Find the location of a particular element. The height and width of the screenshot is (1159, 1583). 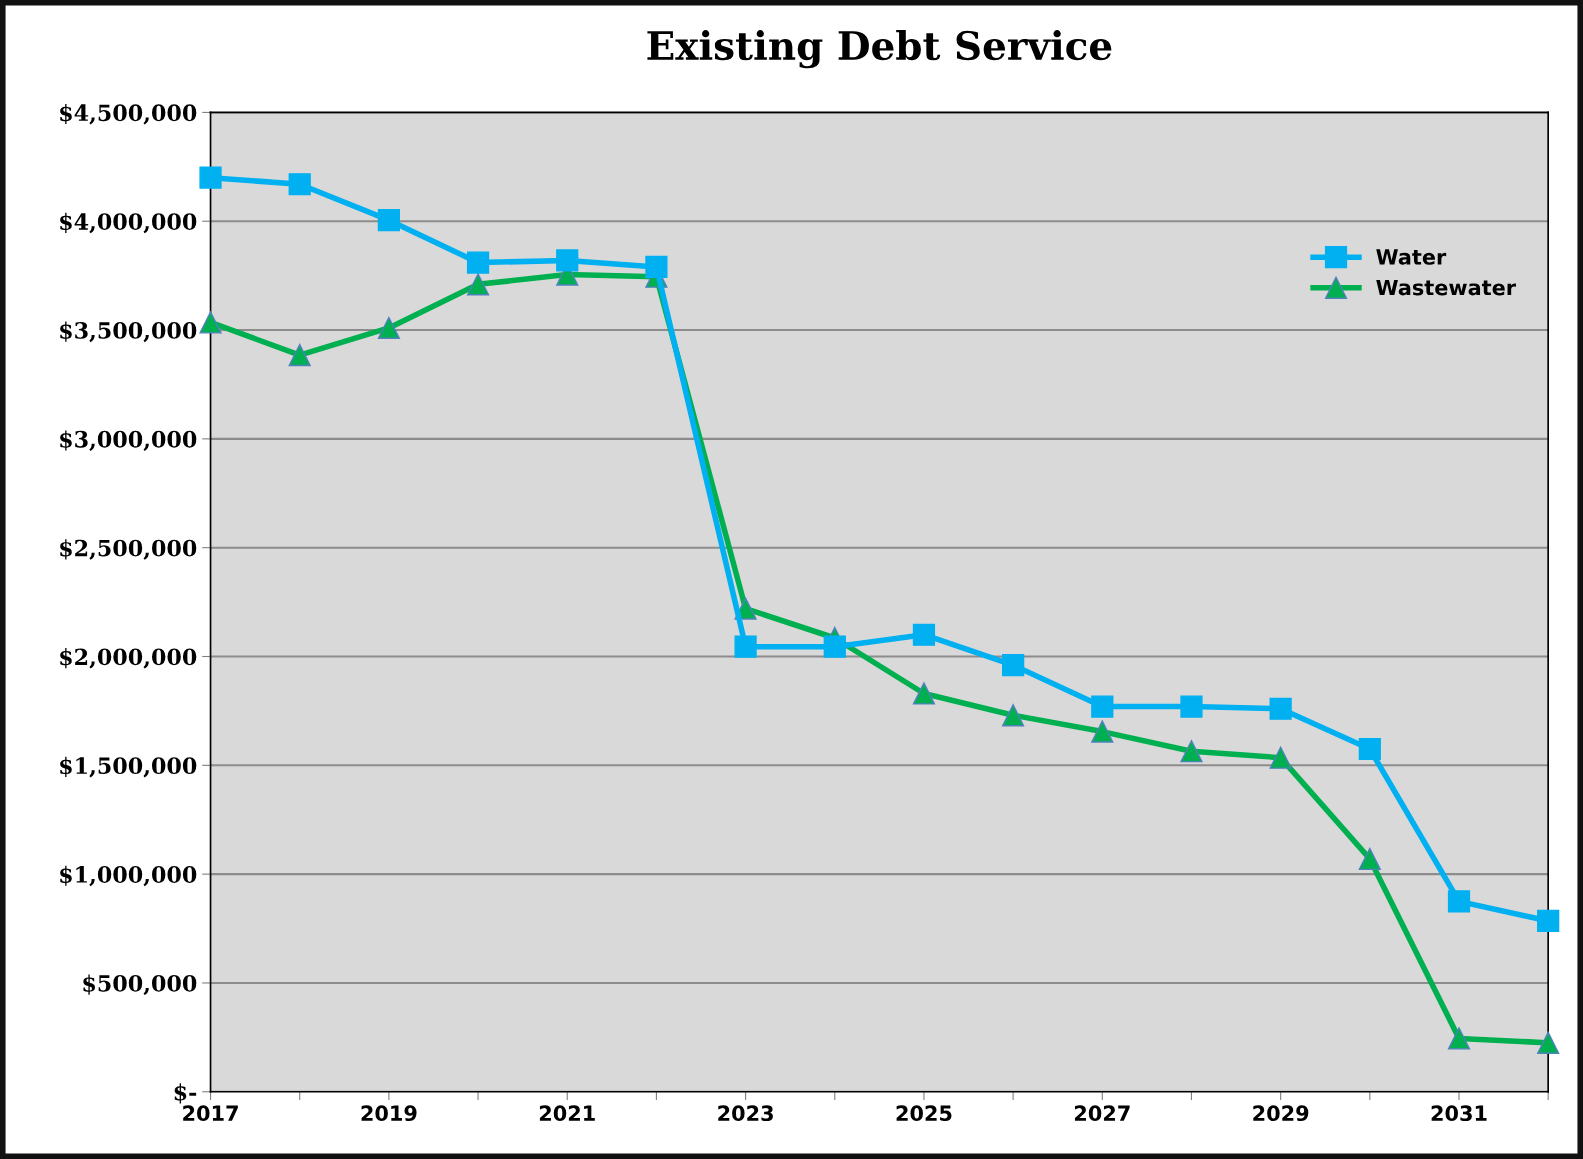

y-tick-label: $4,000,000 is located at coordinates (128, 223).